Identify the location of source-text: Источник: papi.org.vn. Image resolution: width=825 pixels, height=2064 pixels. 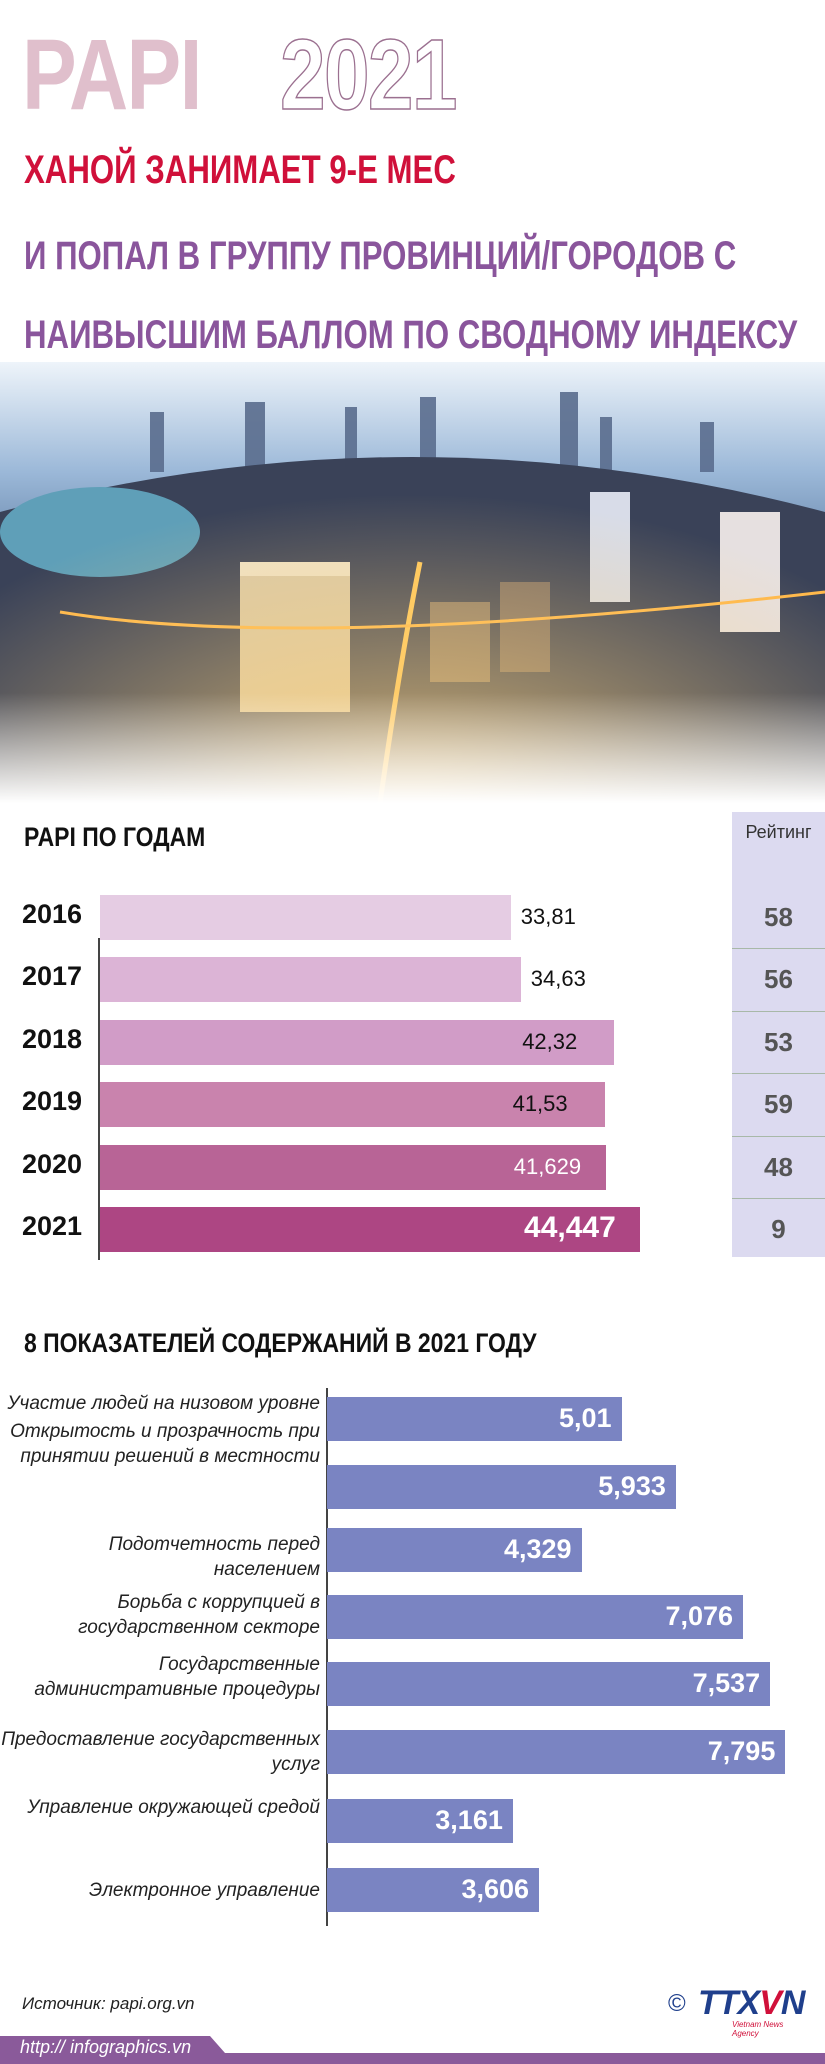
(108, 2003).